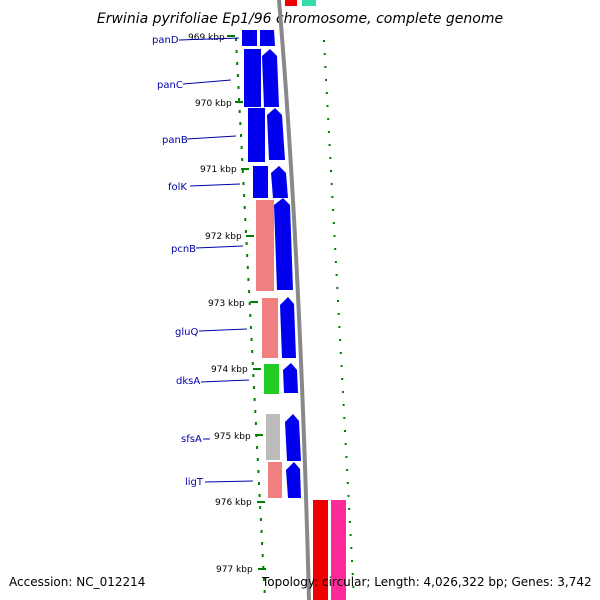  I want to click on feature-pink-bottom, so click(338, 550).